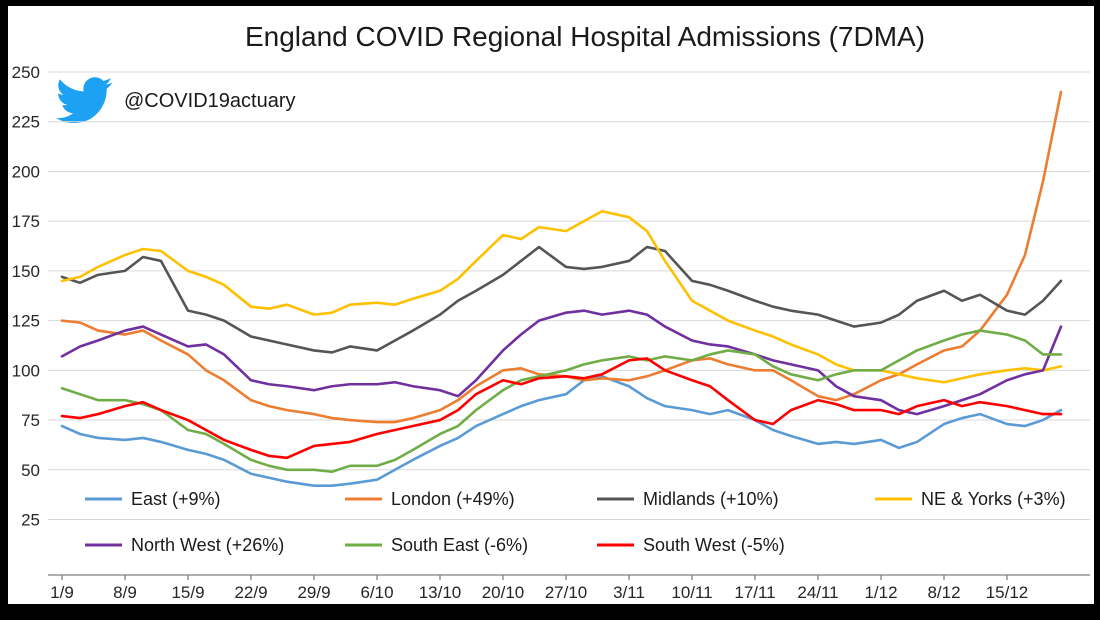 This screenshot has width=1100, height=620. I want to click on x-tick-label: 24/11, so click(817, 592).